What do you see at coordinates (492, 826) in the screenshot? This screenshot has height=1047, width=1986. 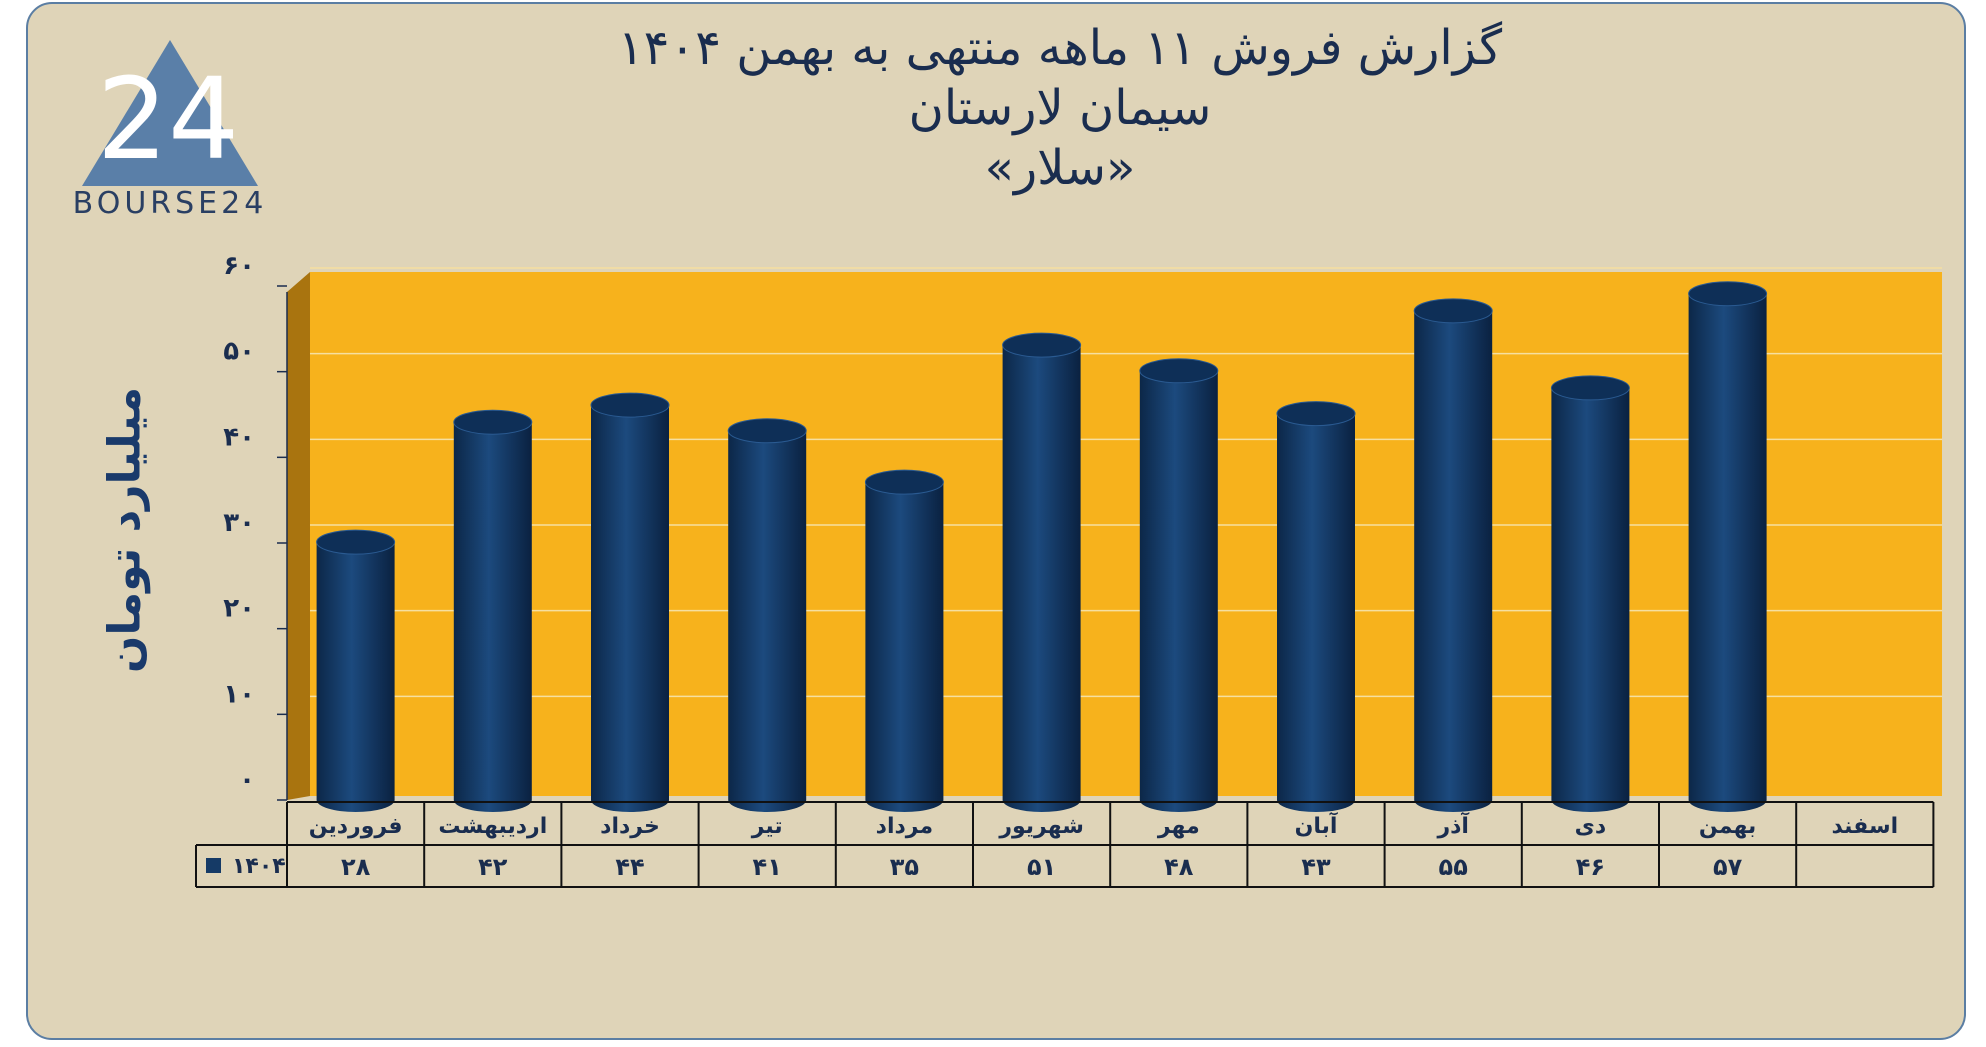 I see `category-label: اردیبهشت` at bounding box center [492, 826].